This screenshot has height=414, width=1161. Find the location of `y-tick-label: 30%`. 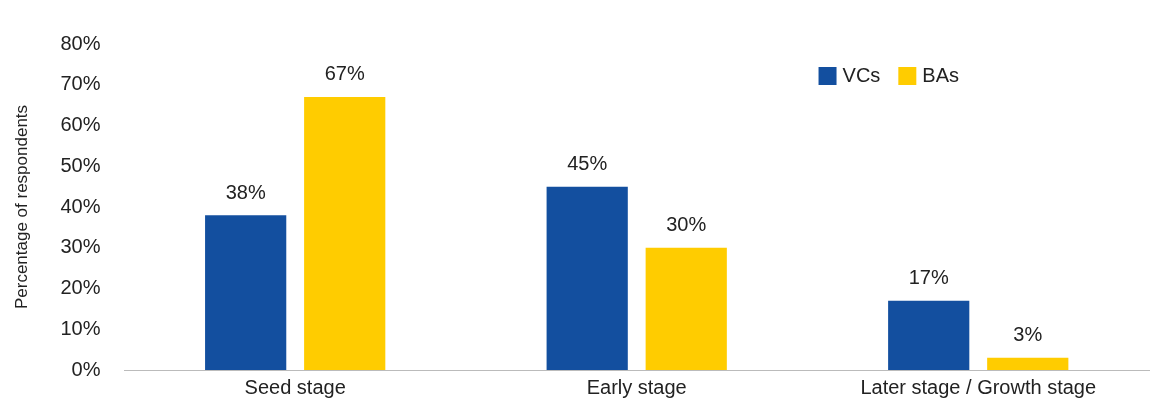

y-tick-label: 30% is located at coordinates (80, 246).